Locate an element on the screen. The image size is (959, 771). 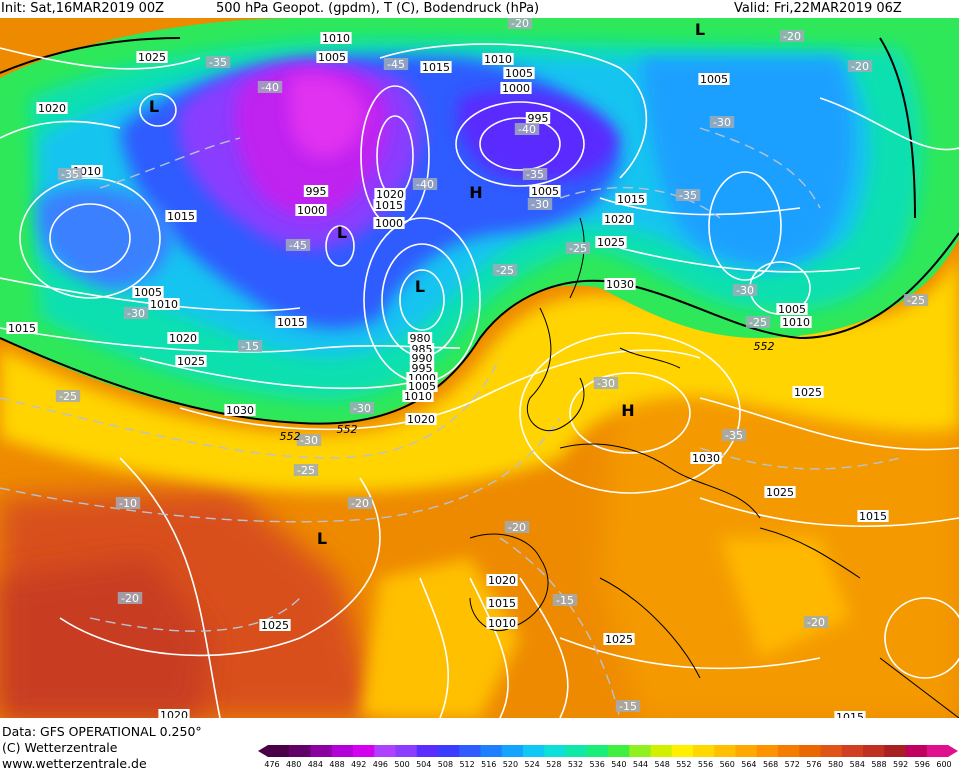
temperature-label: -40 is located at coordinates (270, 87).